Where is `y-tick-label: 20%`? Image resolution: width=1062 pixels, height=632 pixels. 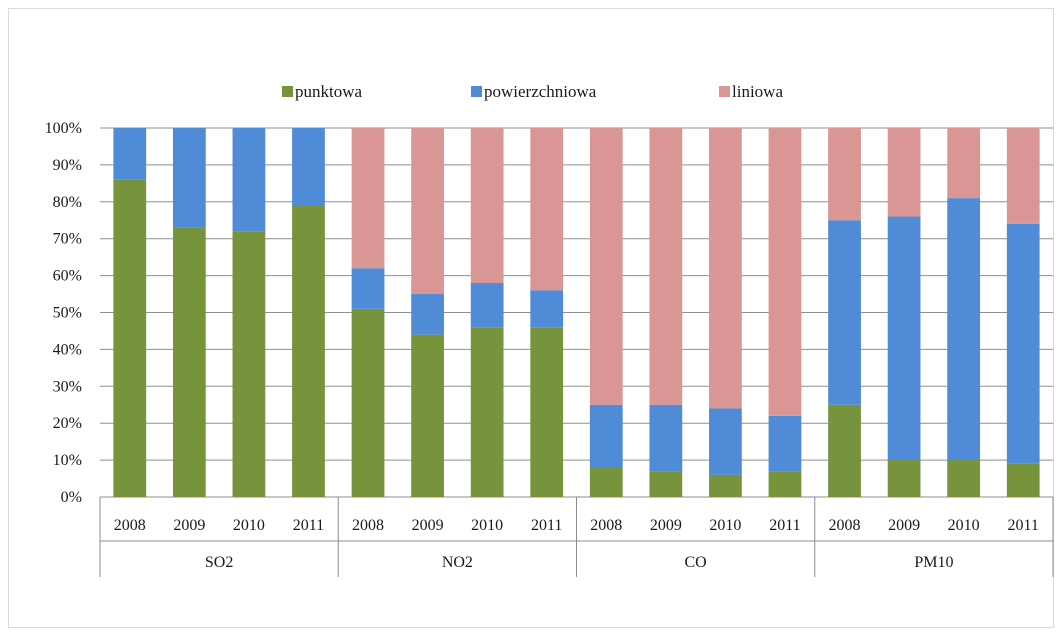
y-tick-label: 20% is located at coordinates (67, 423).